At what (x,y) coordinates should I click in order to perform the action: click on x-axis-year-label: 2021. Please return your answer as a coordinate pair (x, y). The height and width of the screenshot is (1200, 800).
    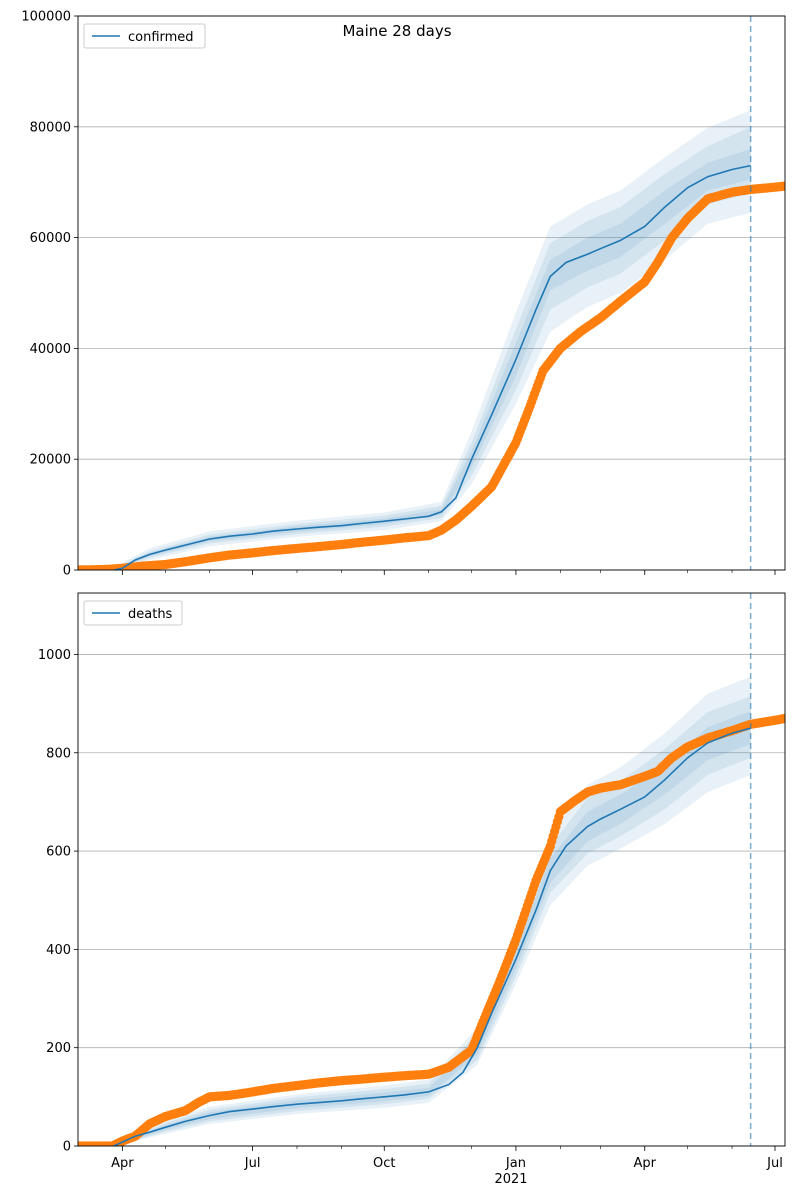
    Looking at the image, I should click on (510, 1179).